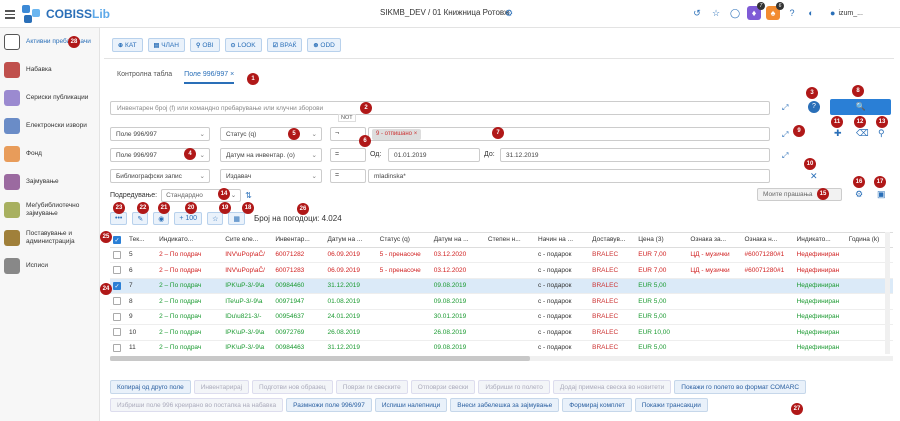 The width and height of the screenshot is (900, 421). What do you see at coordinates (49, 154) in the screenshot?
I see `sidebar-item-holdings: Фонд` at bounding box center [49, 154].